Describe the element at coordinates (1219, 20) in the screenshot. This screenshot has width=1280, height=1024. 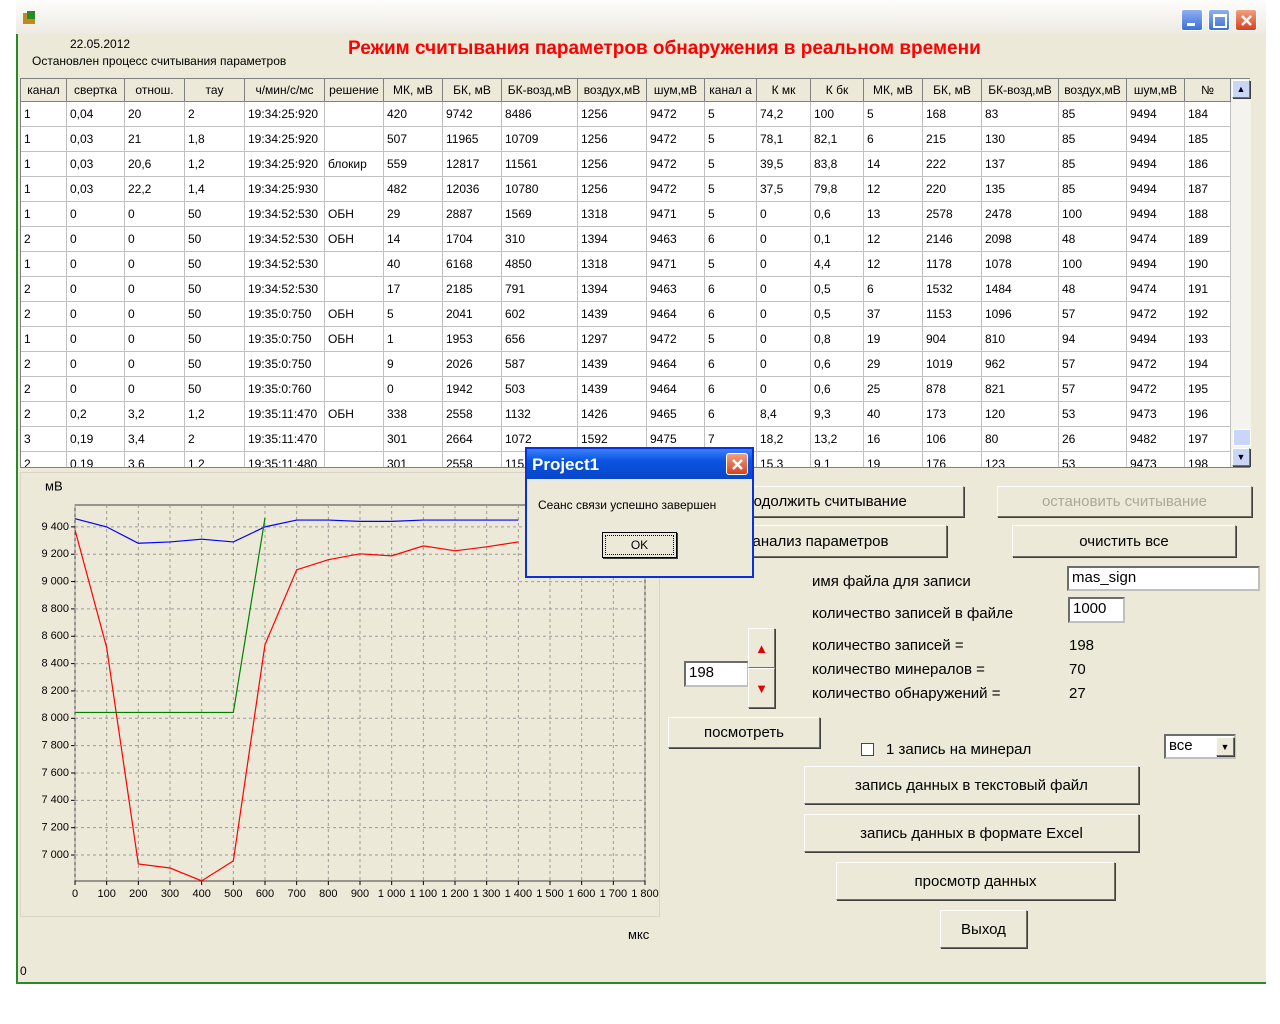
I see `maximize-button` at that location.